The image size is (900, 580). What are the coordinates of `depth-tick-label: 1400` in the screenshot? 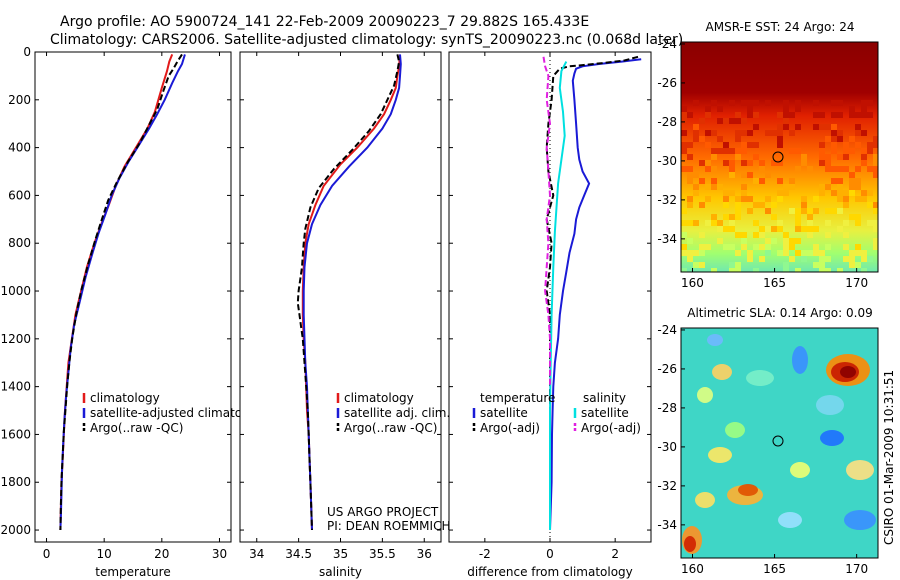 It's located at (15, 387).